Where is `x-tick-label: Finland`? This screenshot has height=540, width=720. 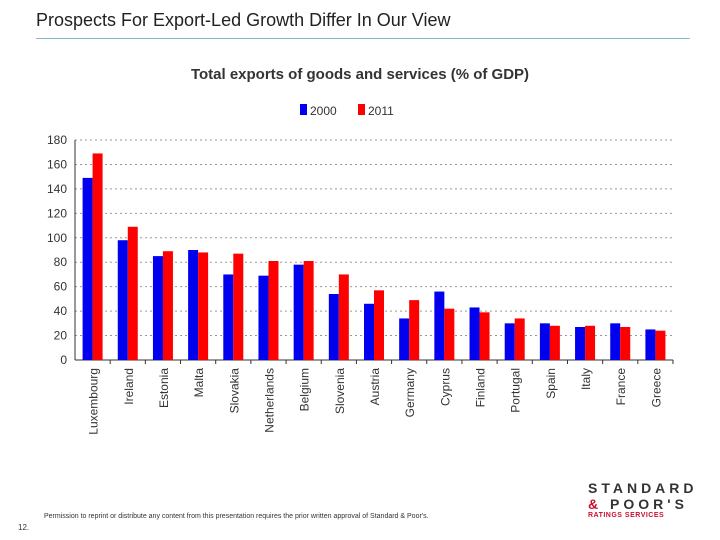 x-tick-label: Finland is located at coordinates (481, 387).